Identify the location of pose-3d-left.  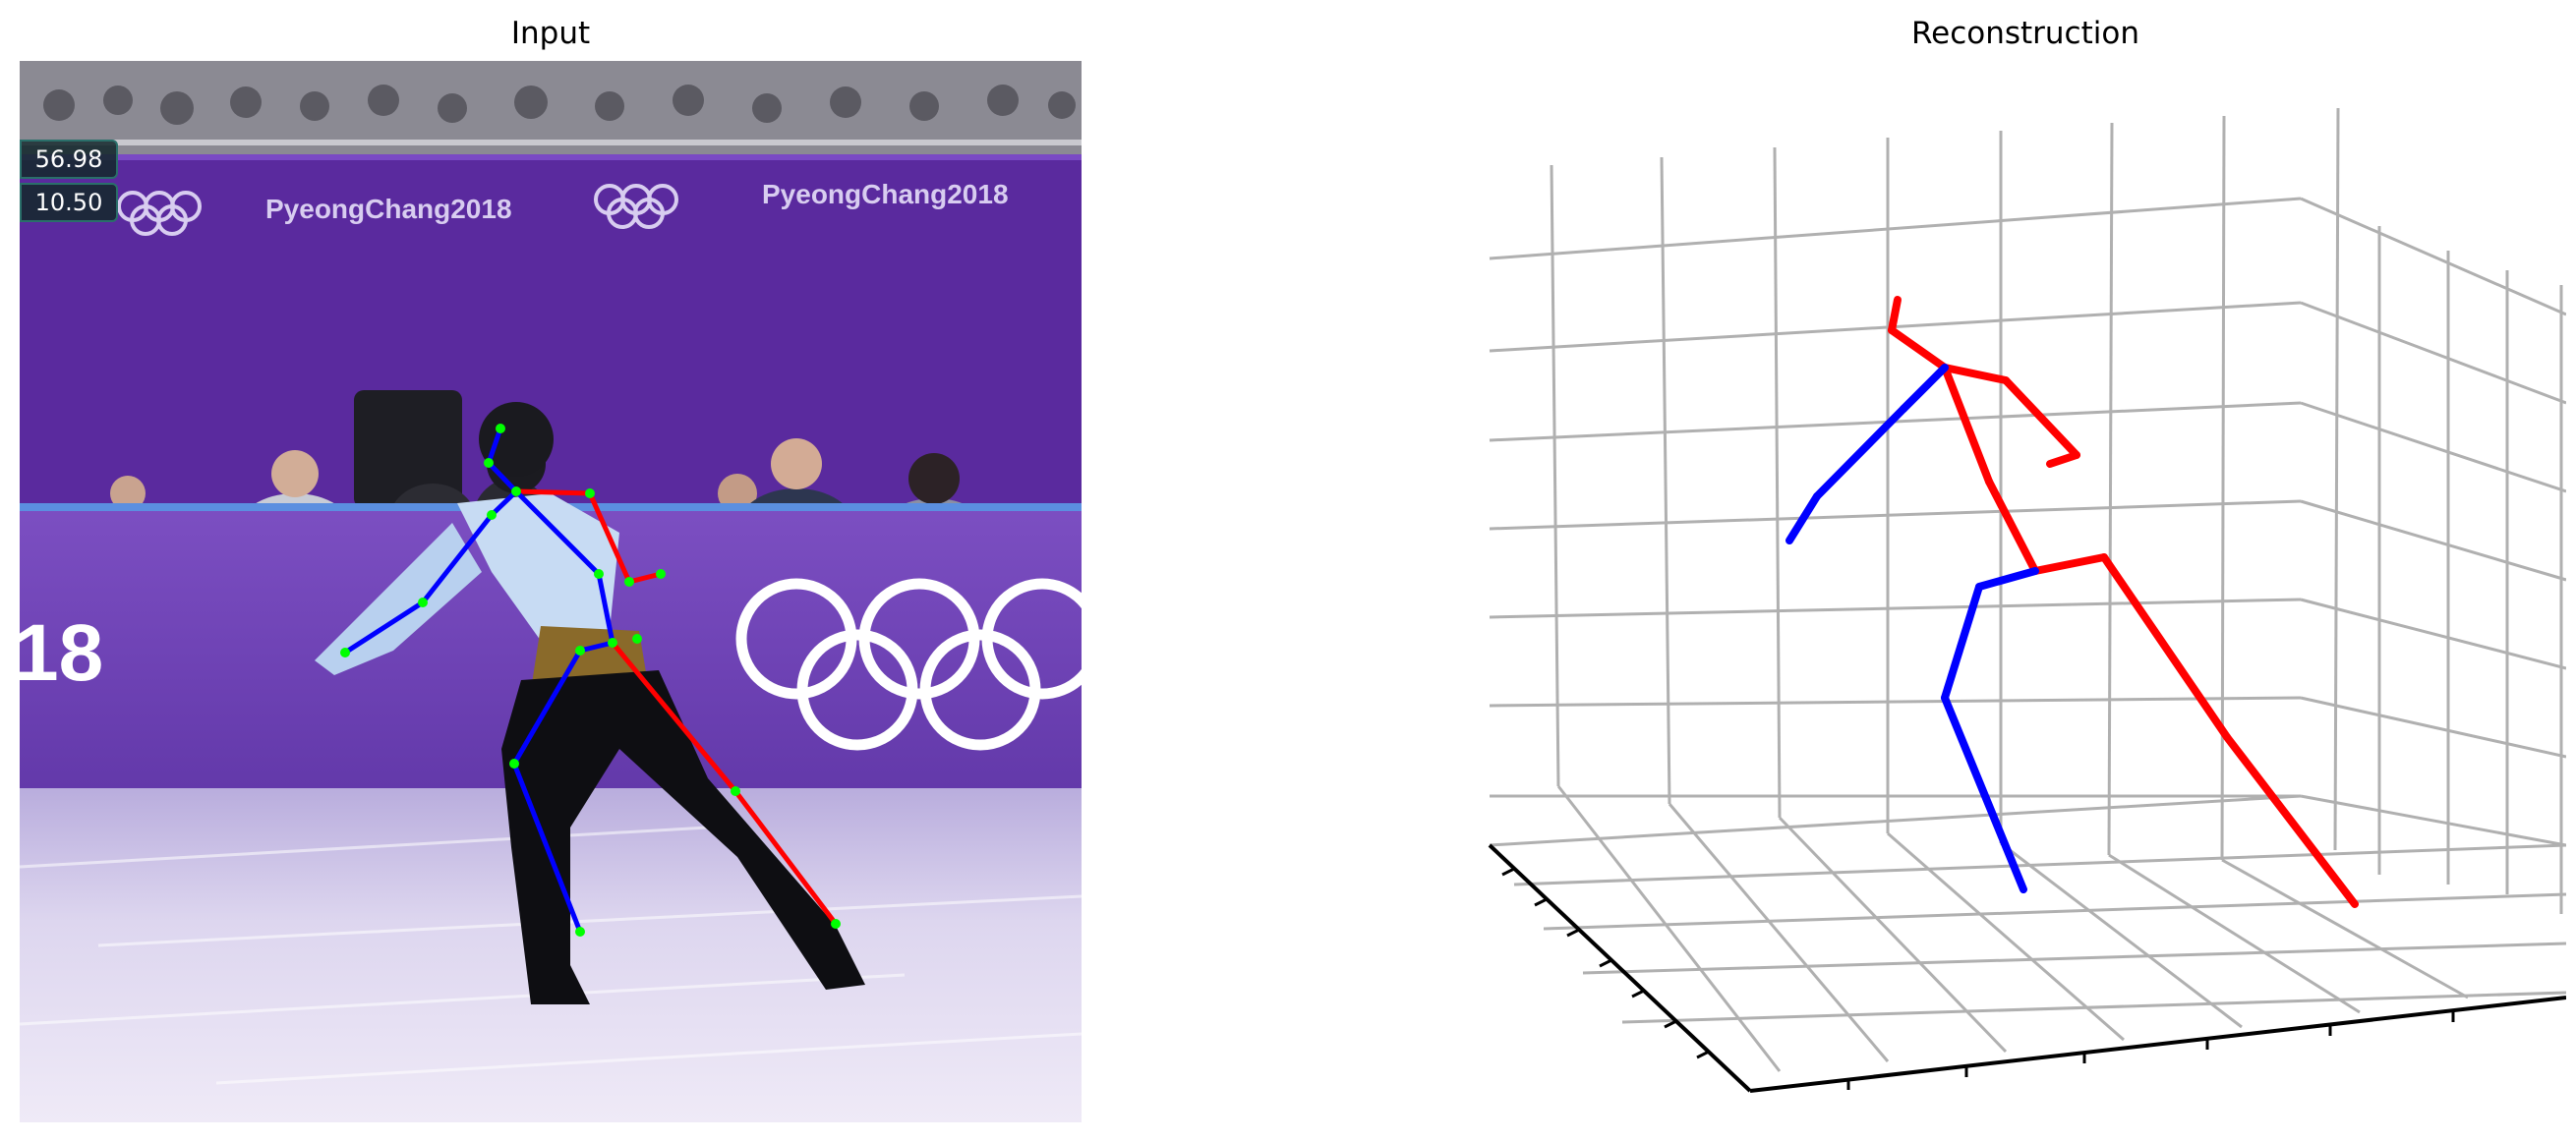
(1912, 629).